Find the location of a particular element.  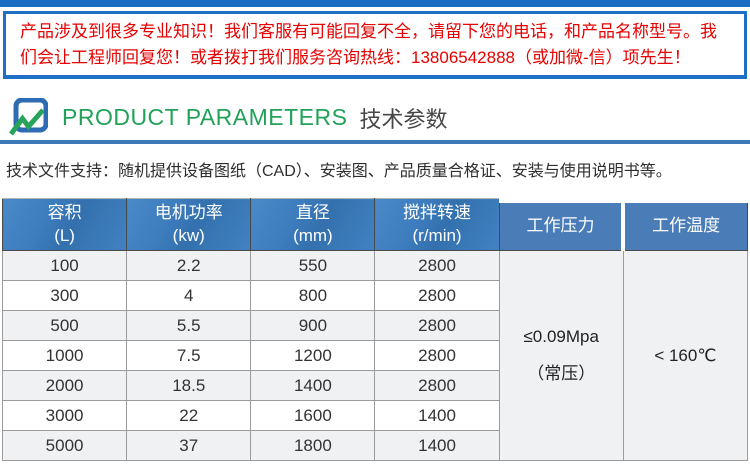

cell-motor-power: 22 is located at coordinates (189, 416).